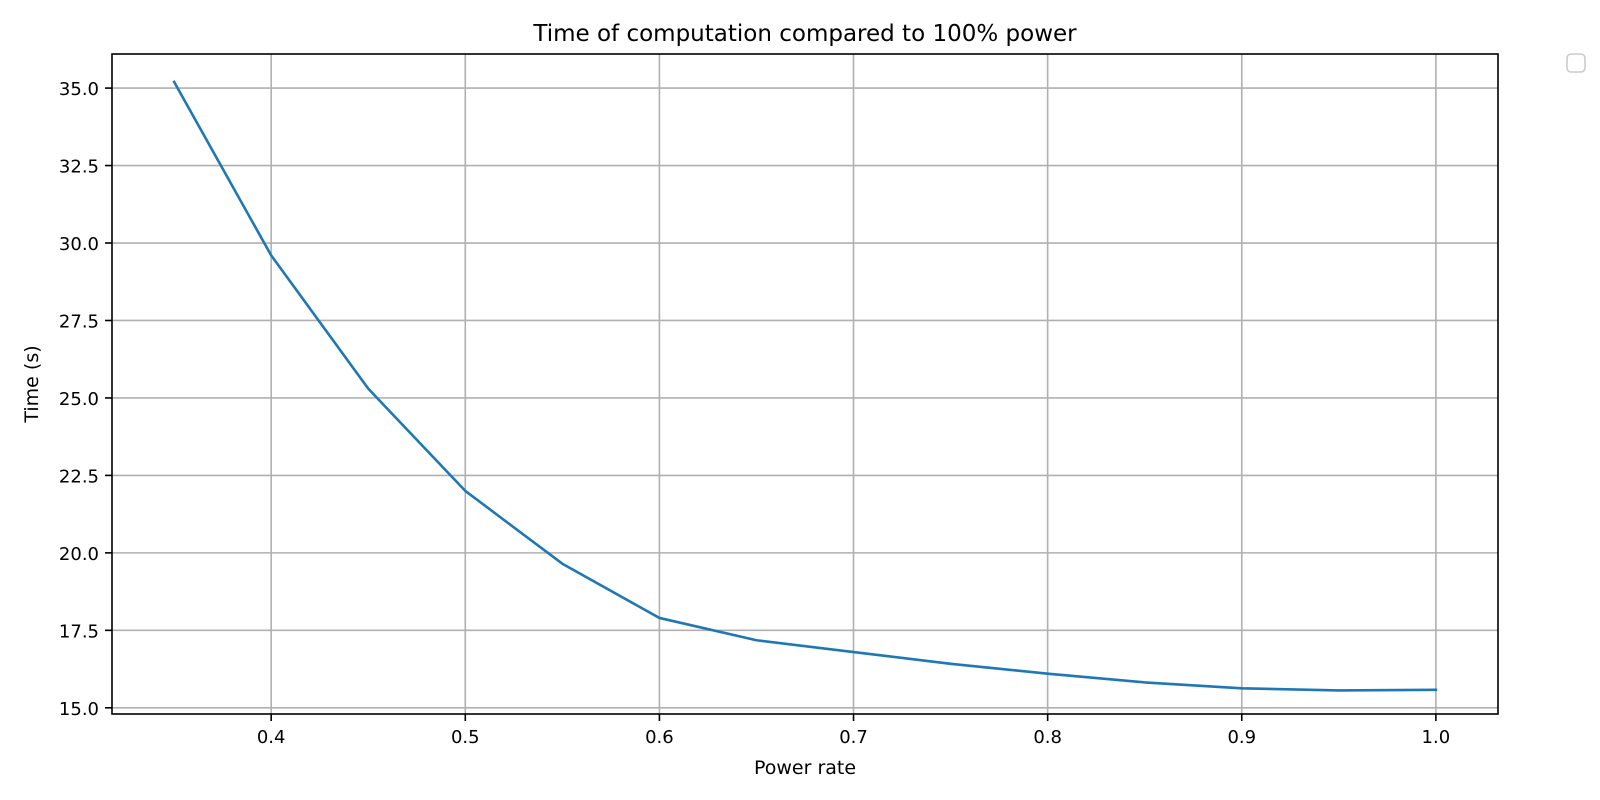 This screenshot has height=800, width=1600. What do you see at coordinates (79, 476) in the screenshot?
I see `y-tick-label: 22.5` at bounding box center [79, 476].